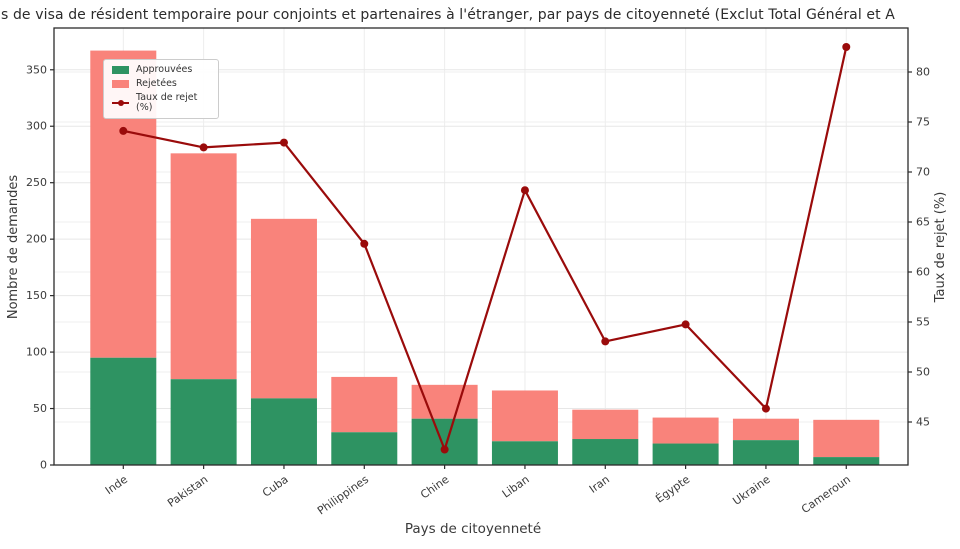 The height and width of the screenshot is (549, 960). I want to click on legend-entry-approved: Approuvées, so click(161, 70).